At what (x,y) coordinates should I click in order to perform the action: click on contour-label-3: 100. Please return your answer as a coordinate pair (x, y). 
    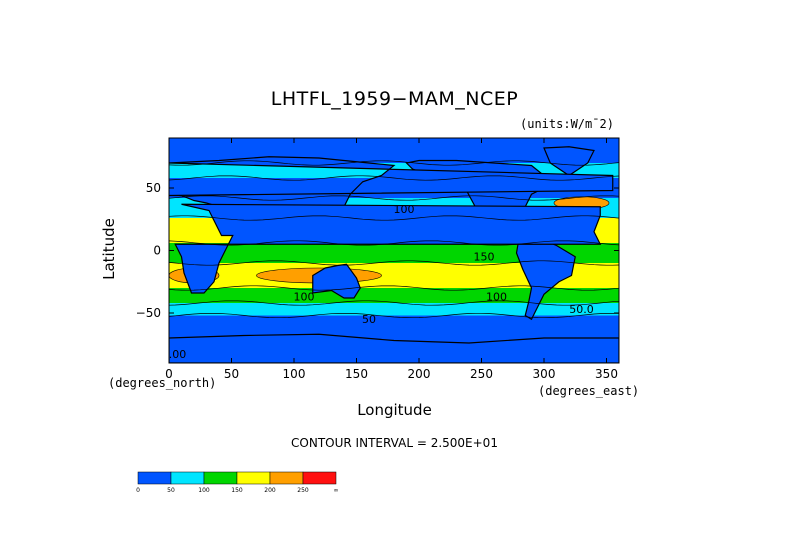
    Looking at the image, I should click on (496, 297).